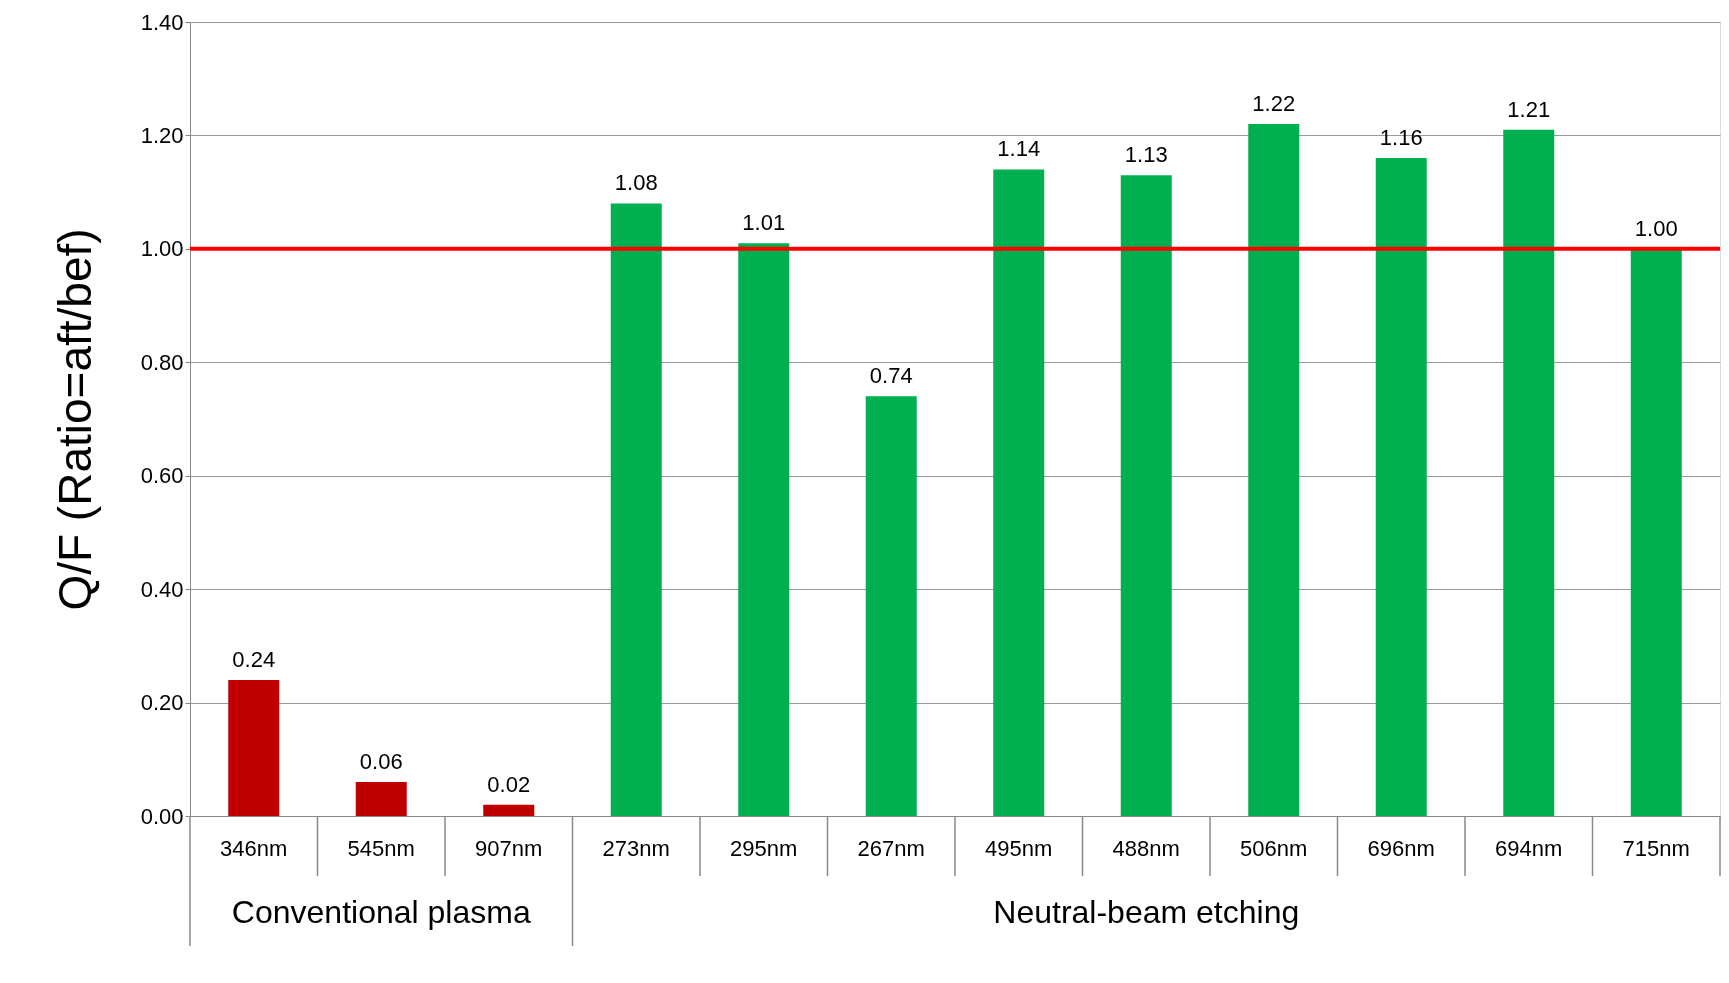 This screenshot has width=1729, height=983. I want to click on x-tick-label: 488nm, so click(1146, 848).